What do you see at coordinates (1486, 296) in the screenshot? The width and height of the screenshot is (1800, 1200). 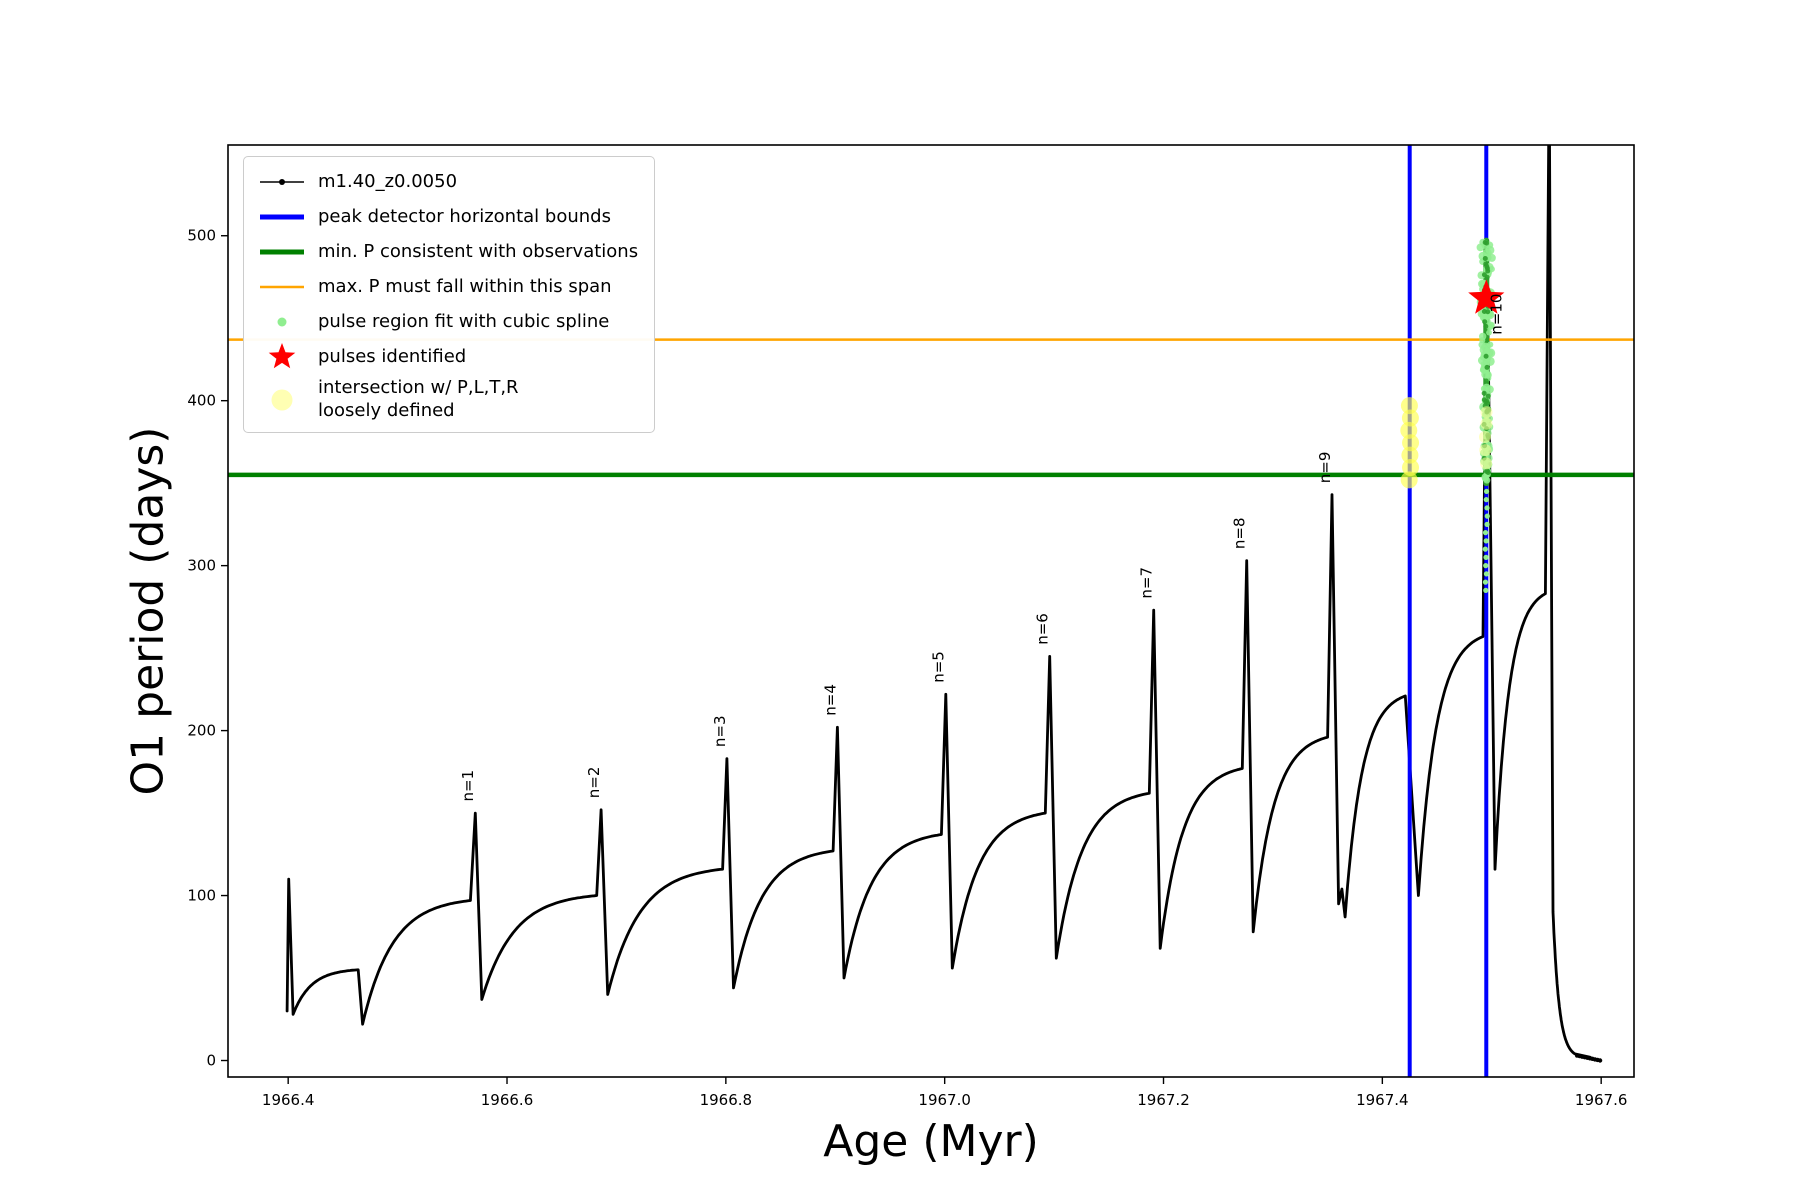 I see `pulse-star-icon` at bounding box center [1486, 296].